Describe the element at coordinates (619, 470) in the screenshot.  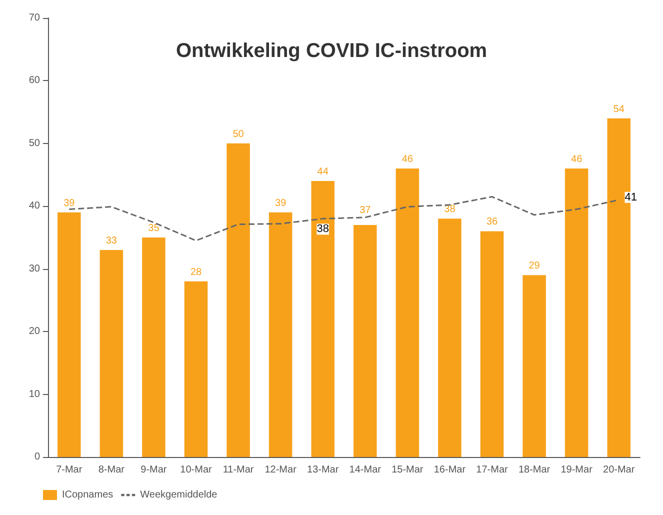
I see `x-tick-label: 20-Mar` at that location.